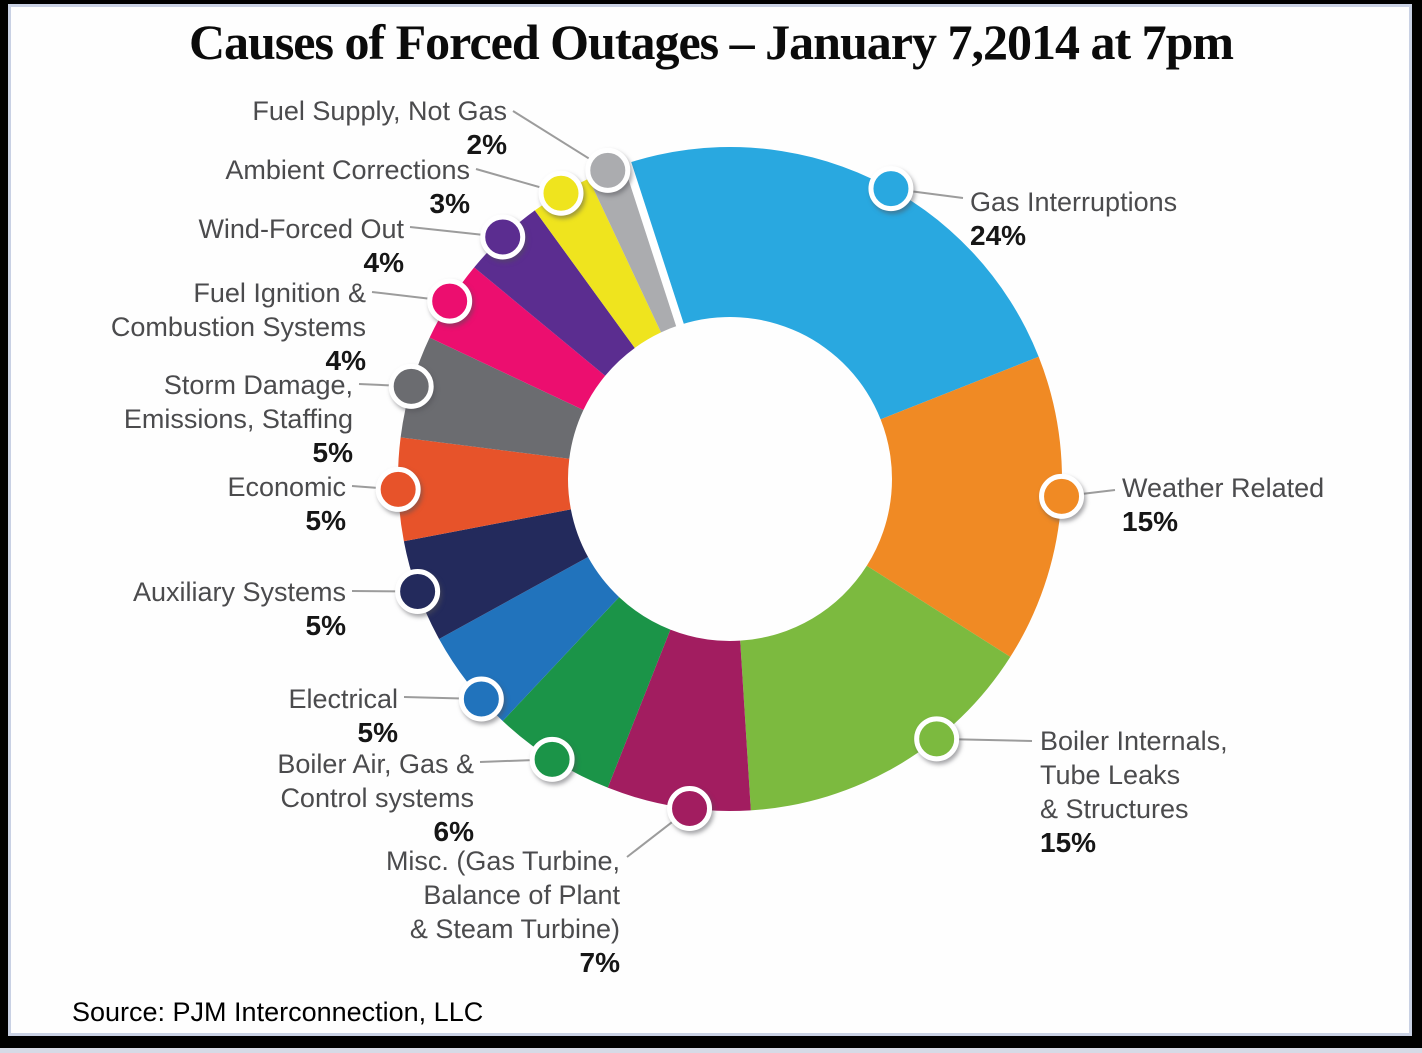 This screenshot has height=1053, width=1422. What do you see at coordinates (279, 293) in the screenshot?
I see `segment-label-line: Fuel Ignition &` at bounding box center [279, 293].